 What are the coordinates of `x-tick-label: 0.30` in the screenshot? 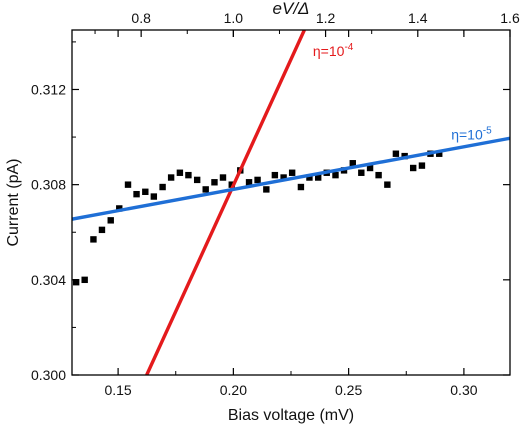 It's located at (463, 390).